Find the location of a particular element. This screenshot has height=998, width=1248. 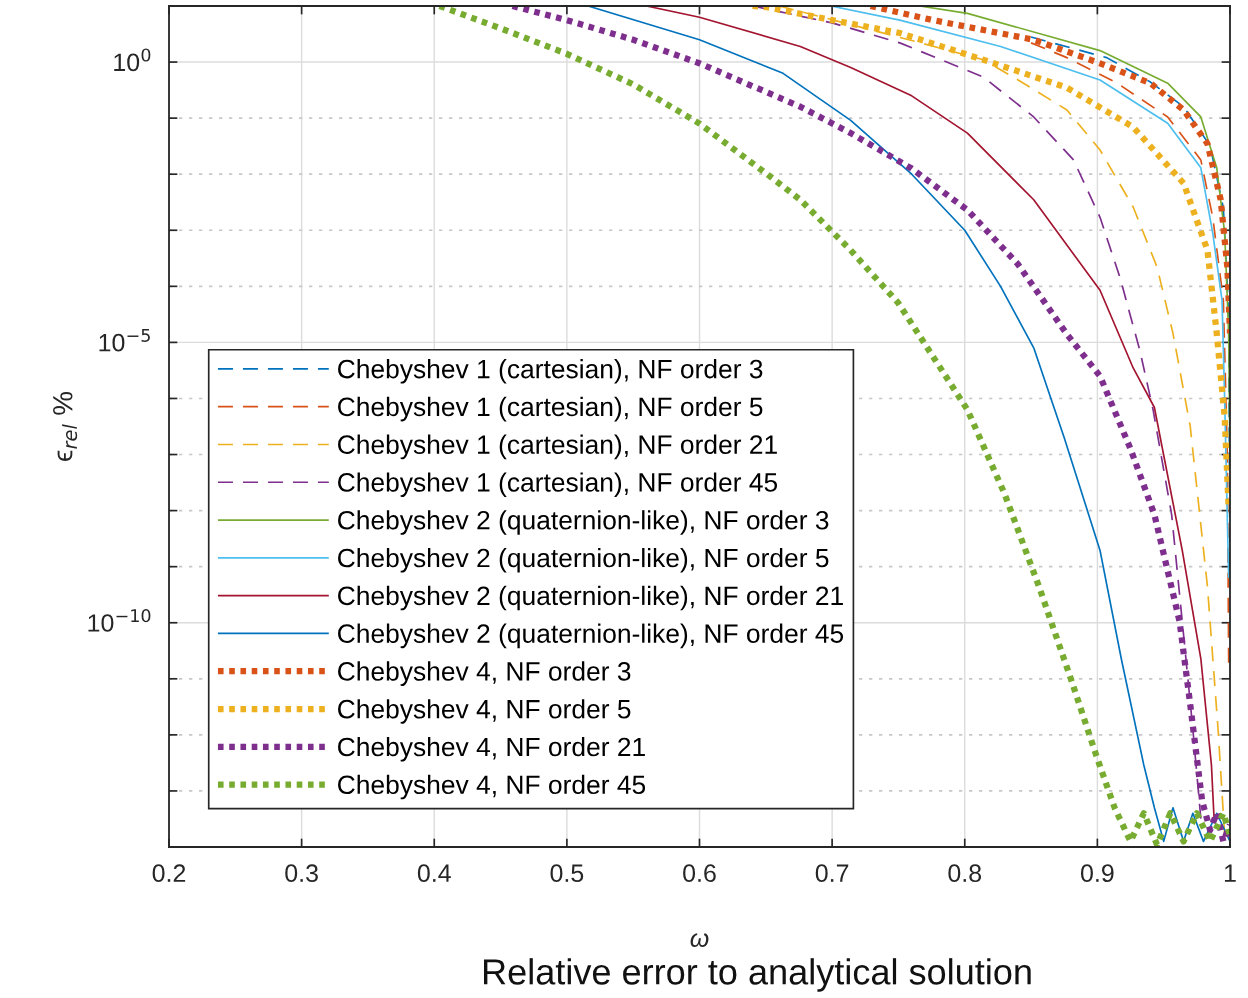

legend-label: Chebyshev 4, NF order 3 is located at coordinates (484, 673).